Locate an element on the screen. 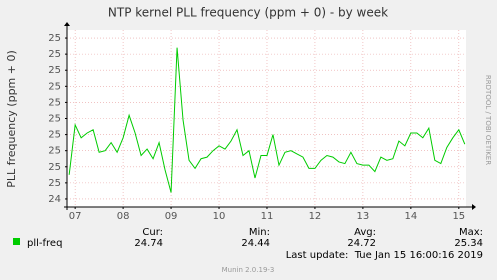 The width and height of the screenshot is (497, 280). stat-label: Max: is located at coordinates (471, 232).